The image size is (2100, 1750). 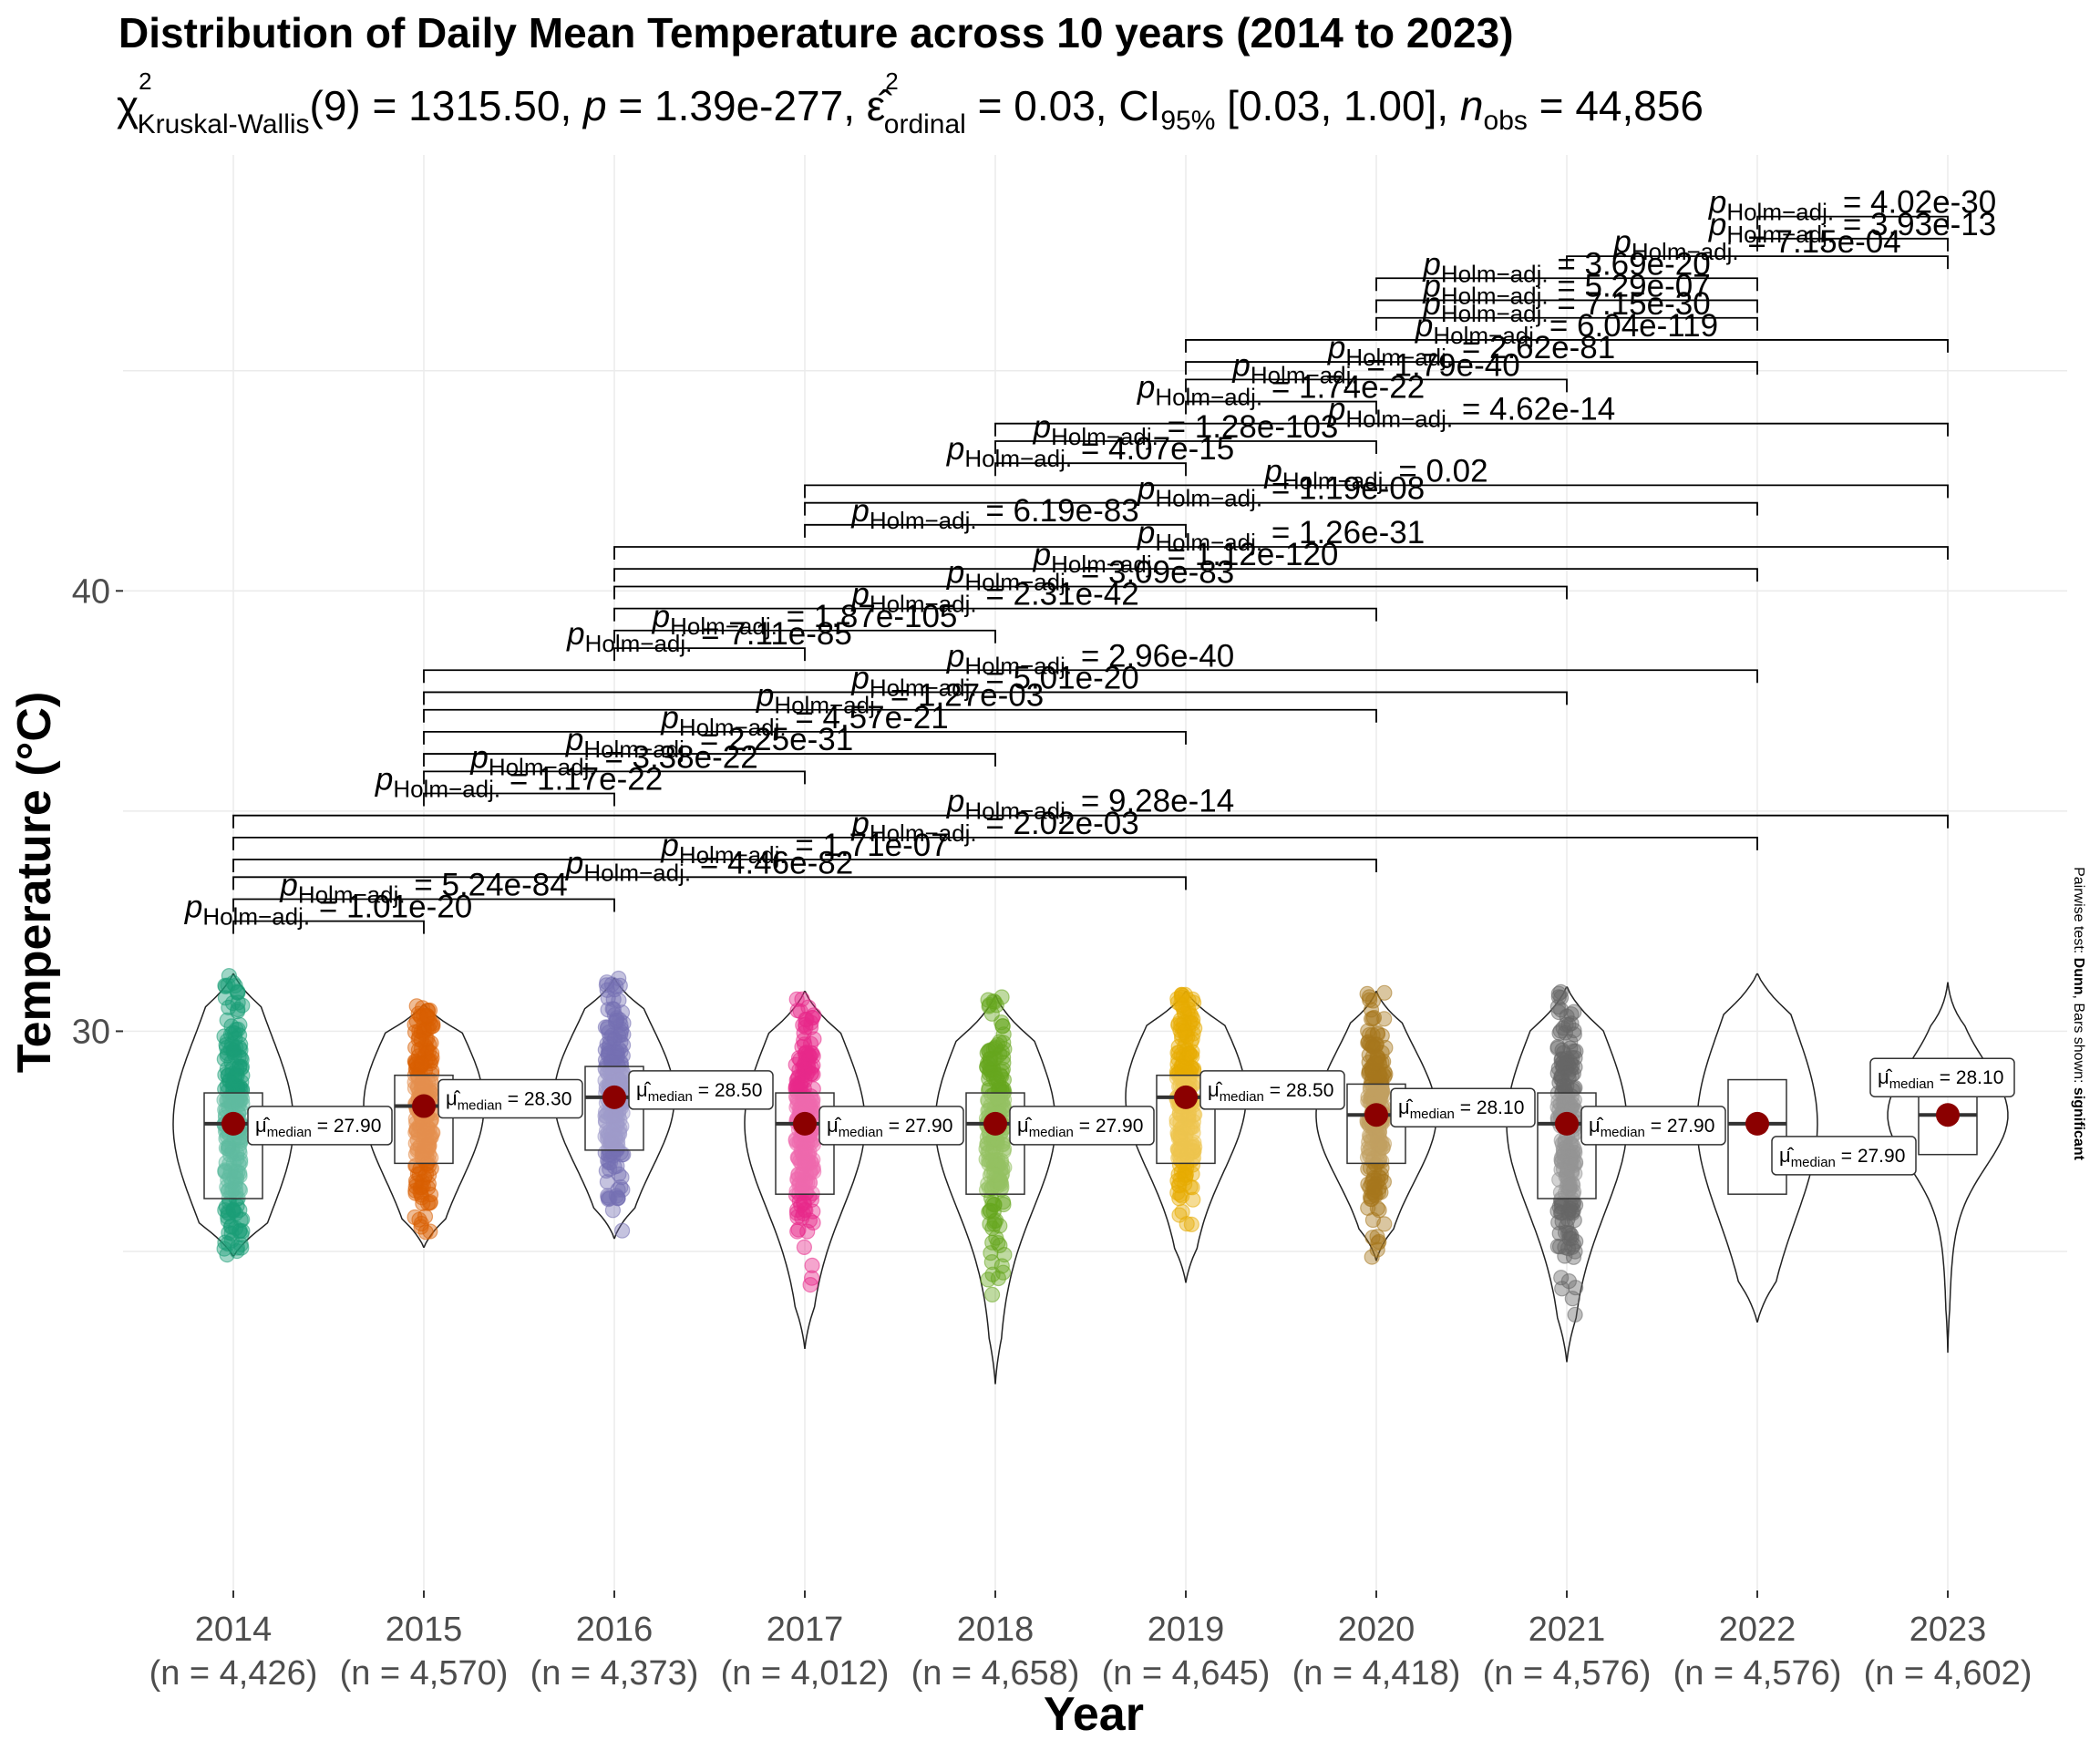 I want to click on median-label-2014: μ̂median = 27.90, so click(x=320, y=1126).